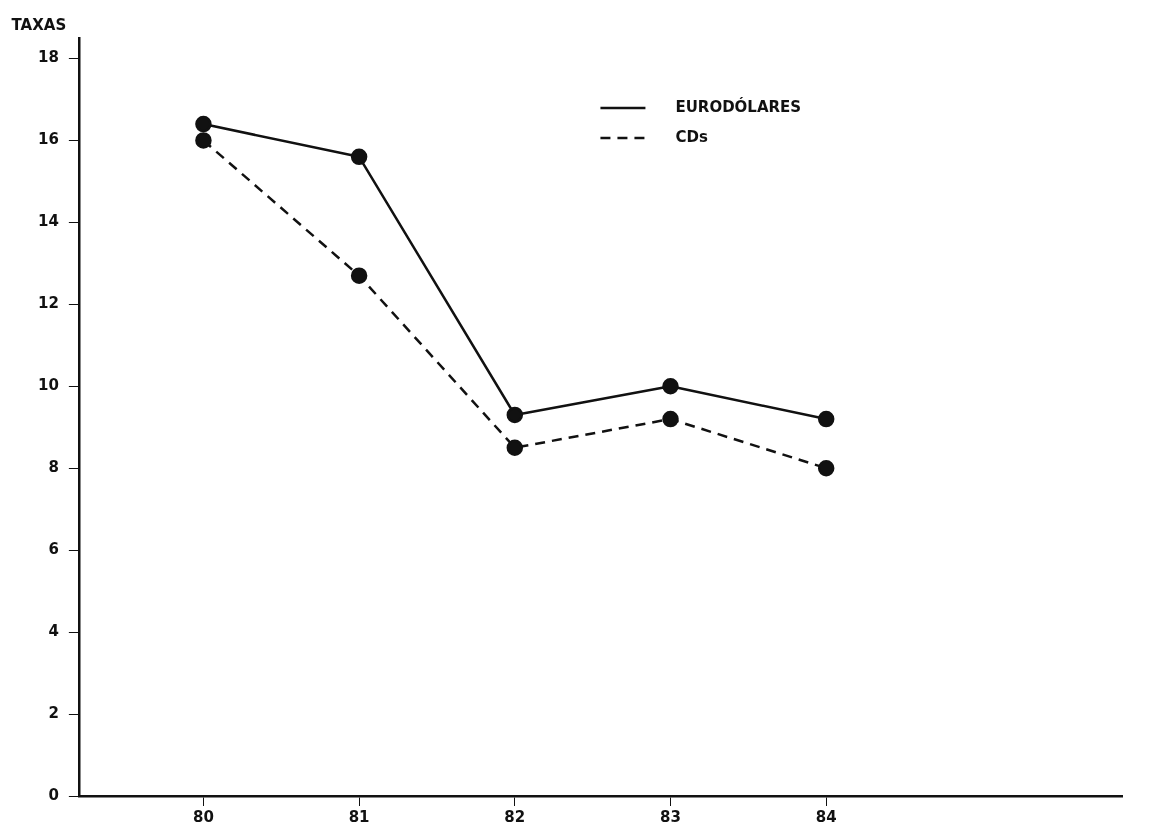 The image size is (1150, 839). I want to click on y-tick-label: 18, so click(48, 57).